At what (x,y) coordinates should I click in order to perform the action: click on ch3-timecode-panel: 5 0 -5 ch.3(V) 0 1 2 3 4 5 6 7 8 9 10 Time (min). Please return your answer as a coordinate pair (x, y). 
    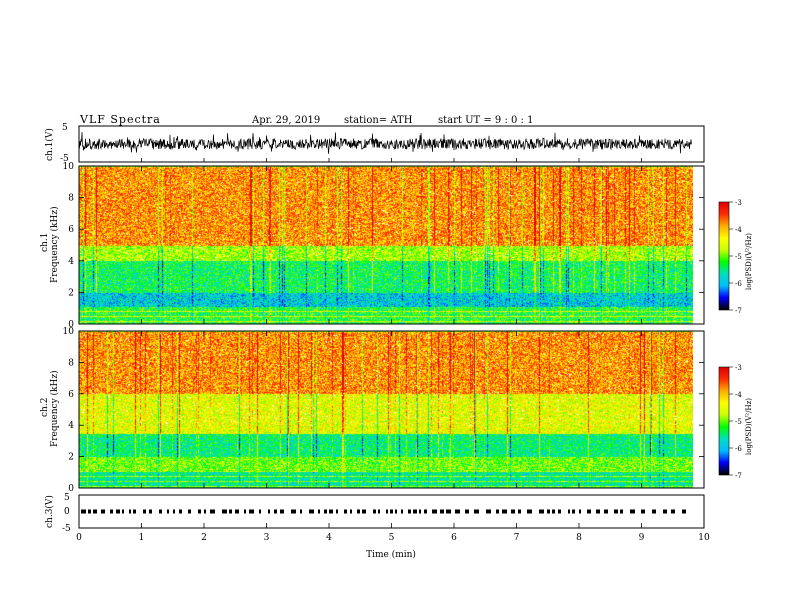
    Looking at the image, I should click on (377, 526).